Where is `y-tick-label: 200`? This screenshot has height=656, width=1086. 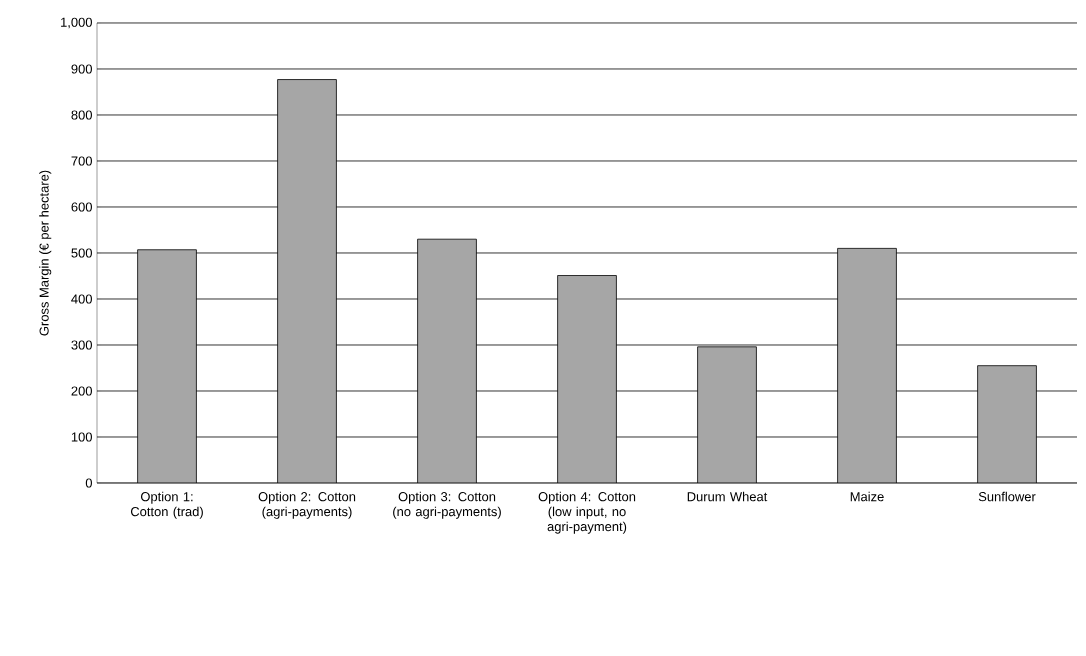
y-tick-label: 200 is located at coordinates (81, 391).